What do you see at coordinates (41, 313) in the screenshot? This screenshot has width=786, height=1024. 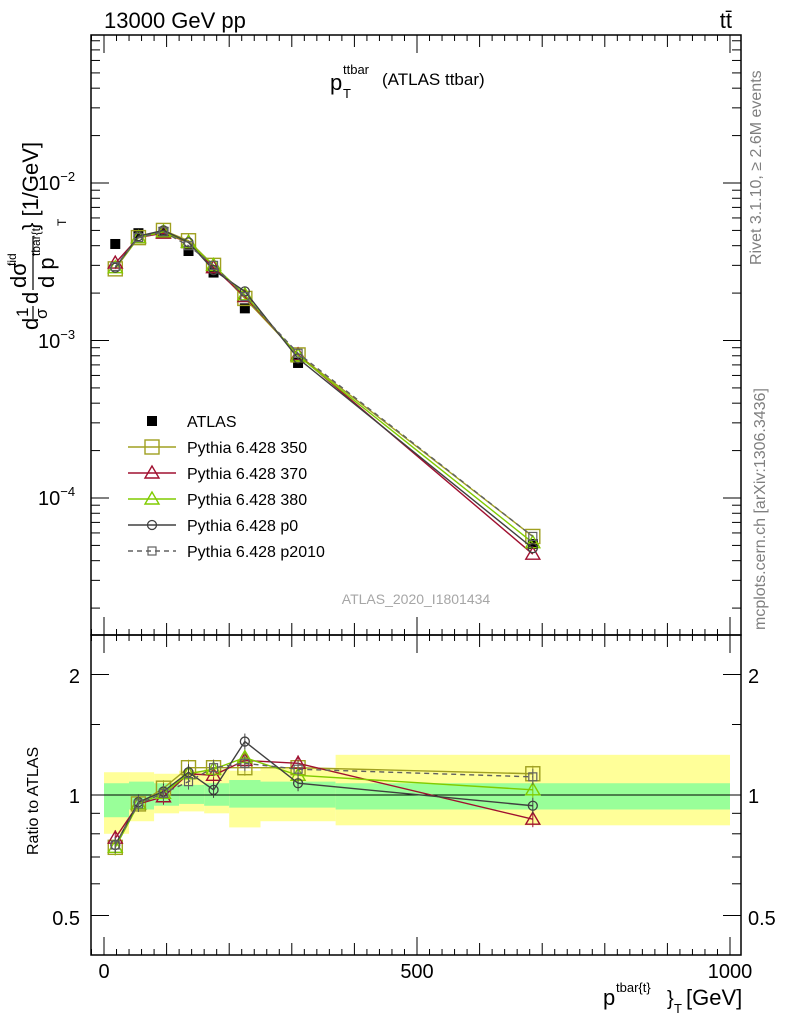 I see `svg-text: σ` at bounding box center [41, 313].